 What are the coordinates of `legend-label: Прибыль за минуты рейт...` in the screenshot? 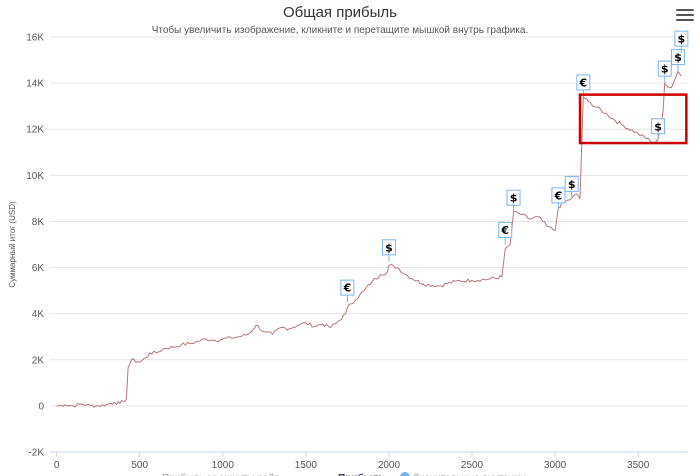 It's located at (224, 474).